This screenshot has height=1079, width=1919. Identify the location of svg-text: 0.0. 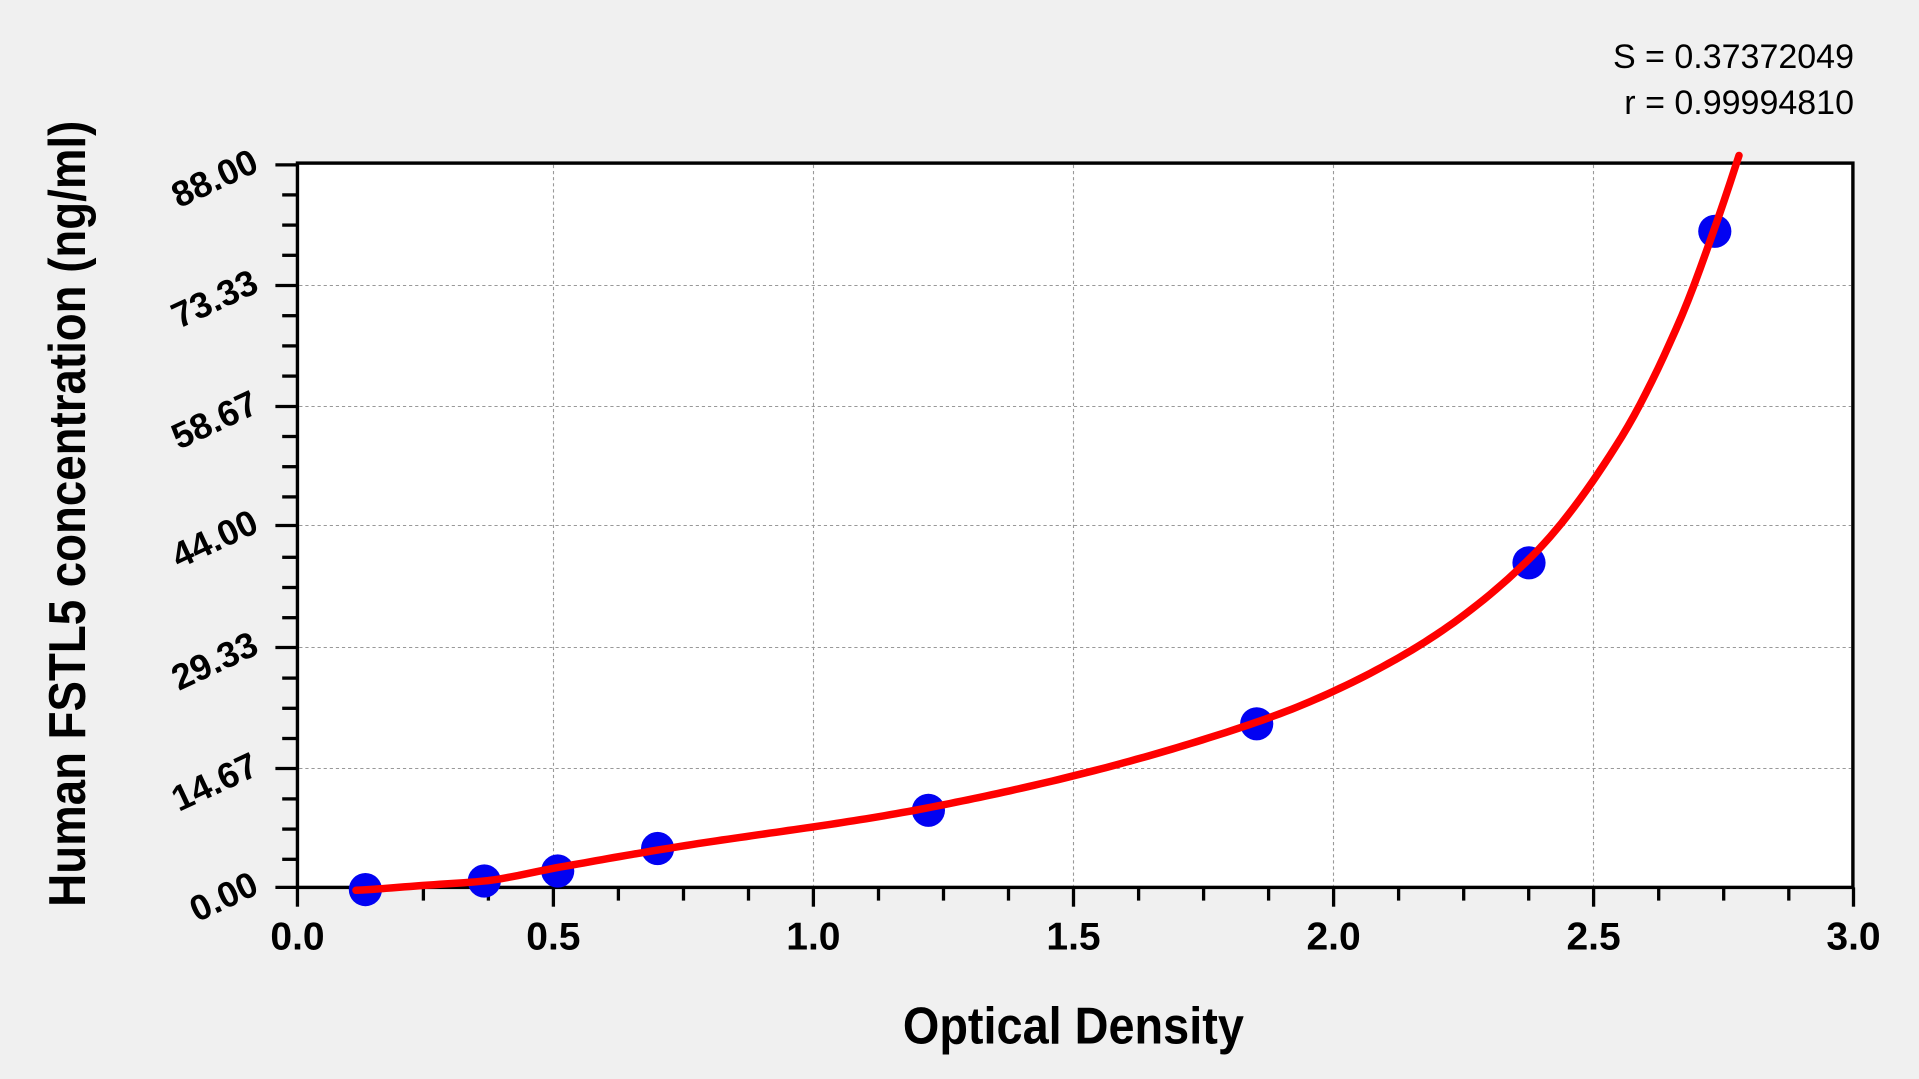
(297, 937).